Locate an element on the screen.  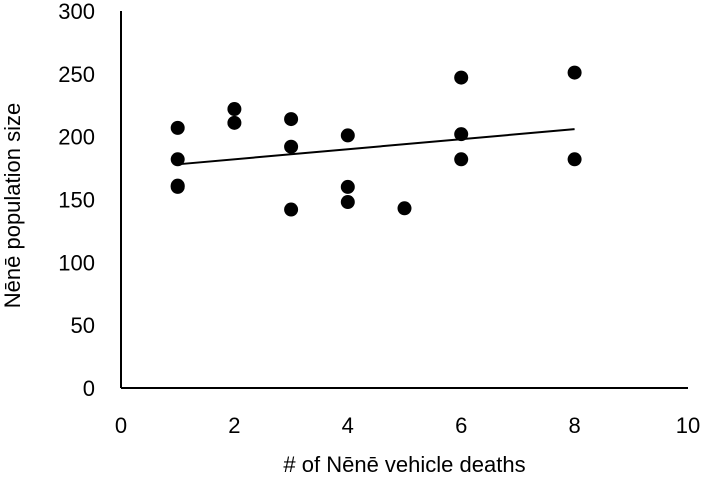
x-tick-label: 6 is located at coordinates (461, 425).